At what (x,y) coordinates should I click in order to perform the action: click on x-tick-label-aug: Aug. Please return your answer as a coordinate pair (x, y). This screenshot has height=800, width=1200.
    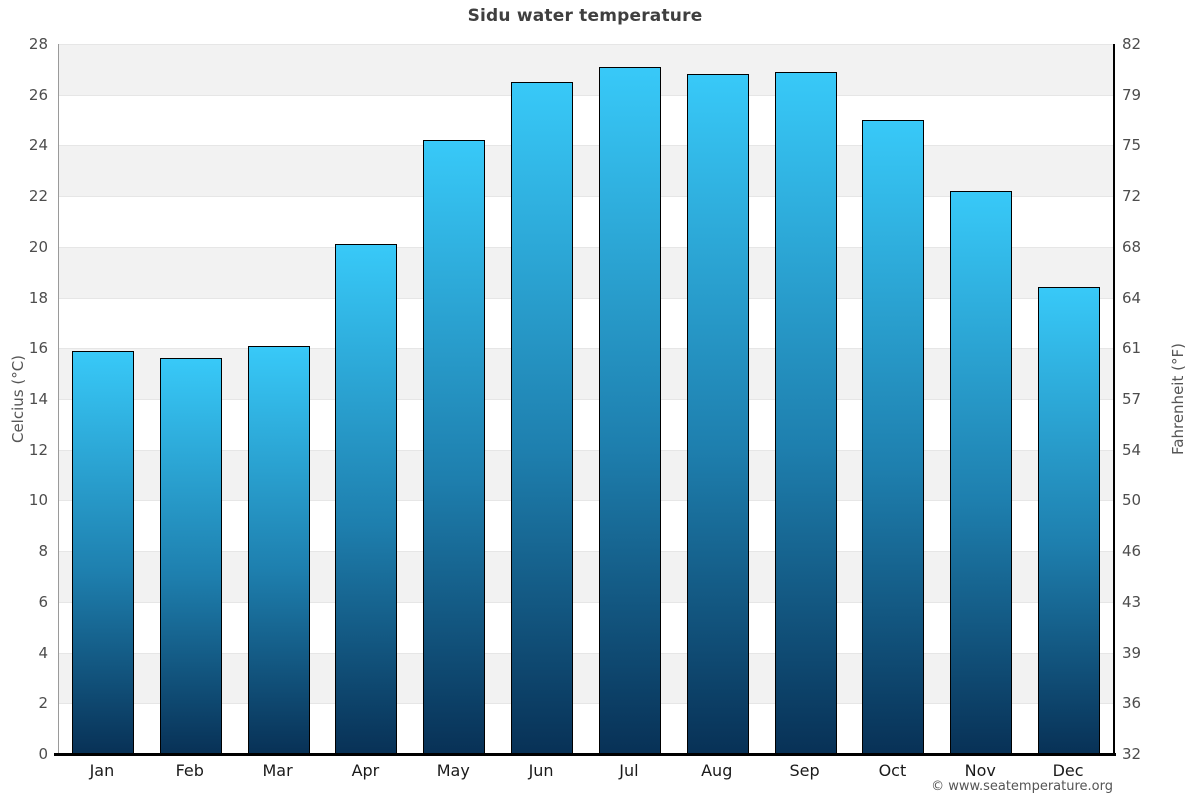
    Looking at the image, I should click on (717, 770).